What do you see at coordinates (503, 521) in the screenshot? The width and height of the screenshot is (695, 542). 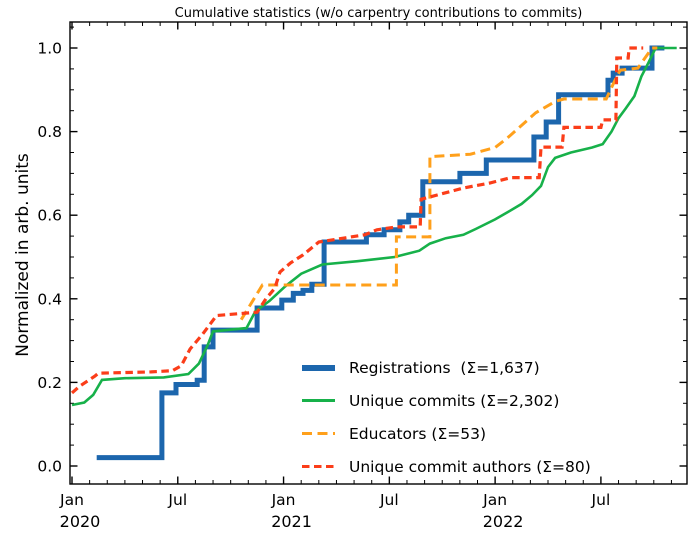 I see `x-tick-year-label: 2022` at bounding box center [503, 521].